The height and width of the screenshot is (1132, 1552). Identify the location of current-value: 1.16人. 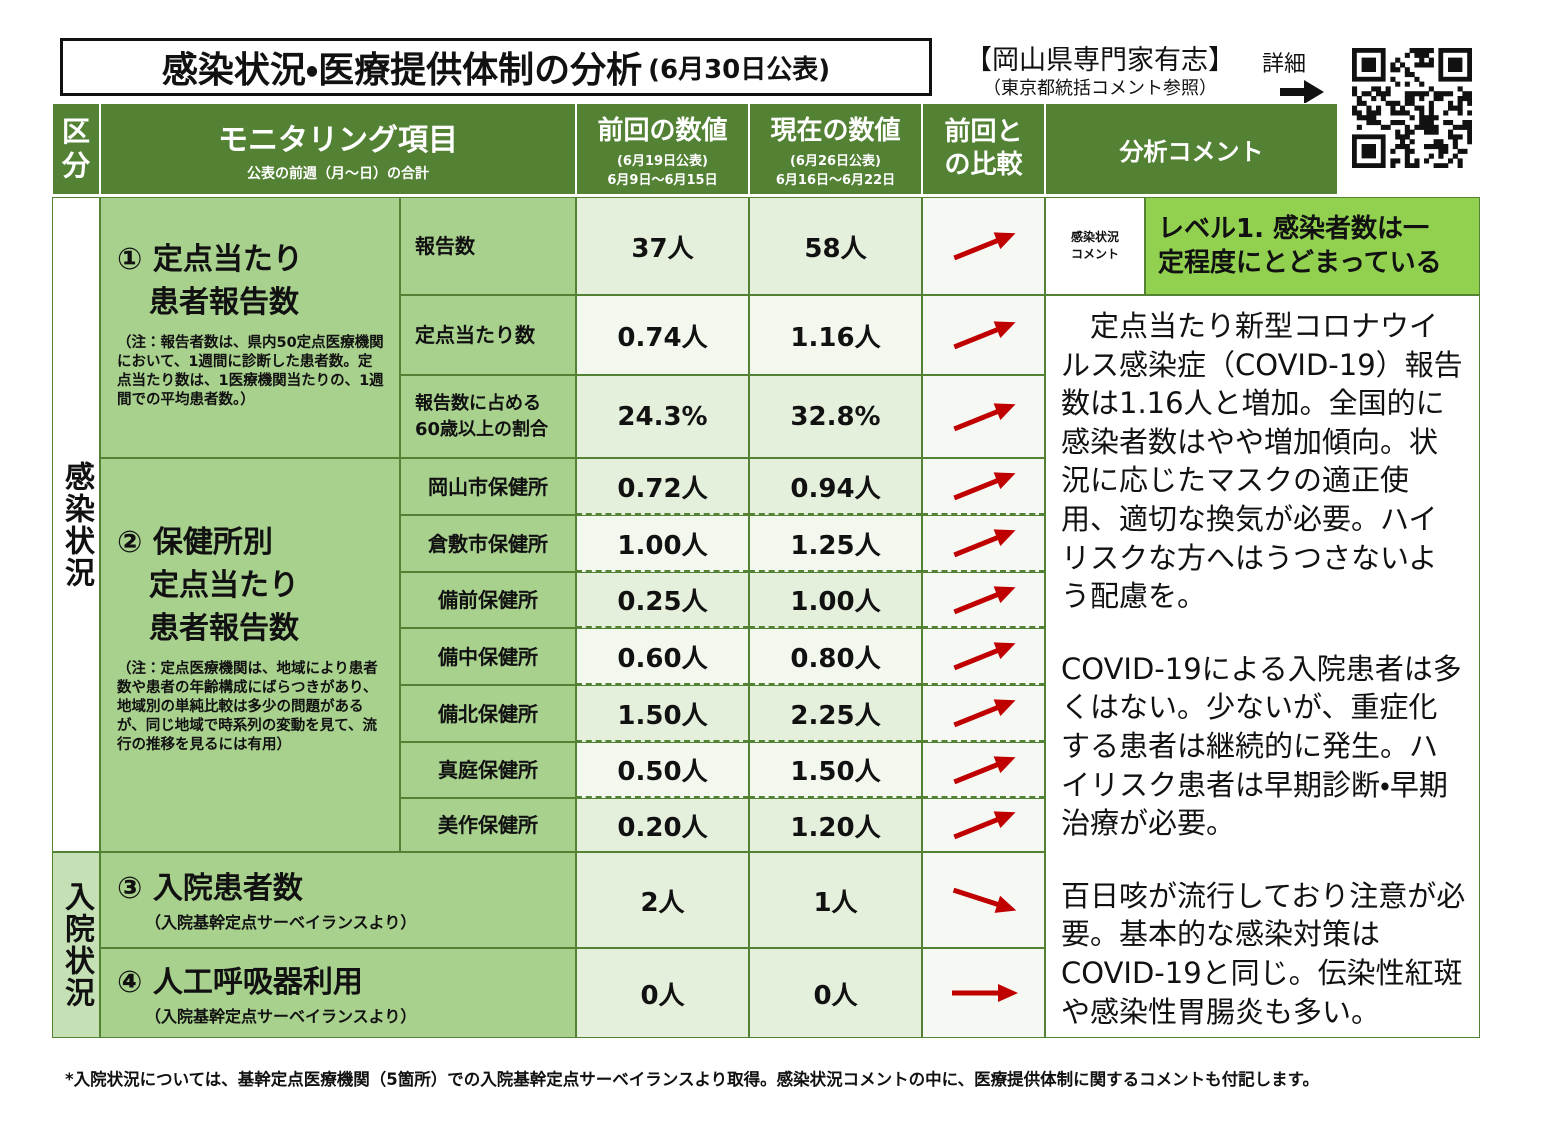
(835, 335).